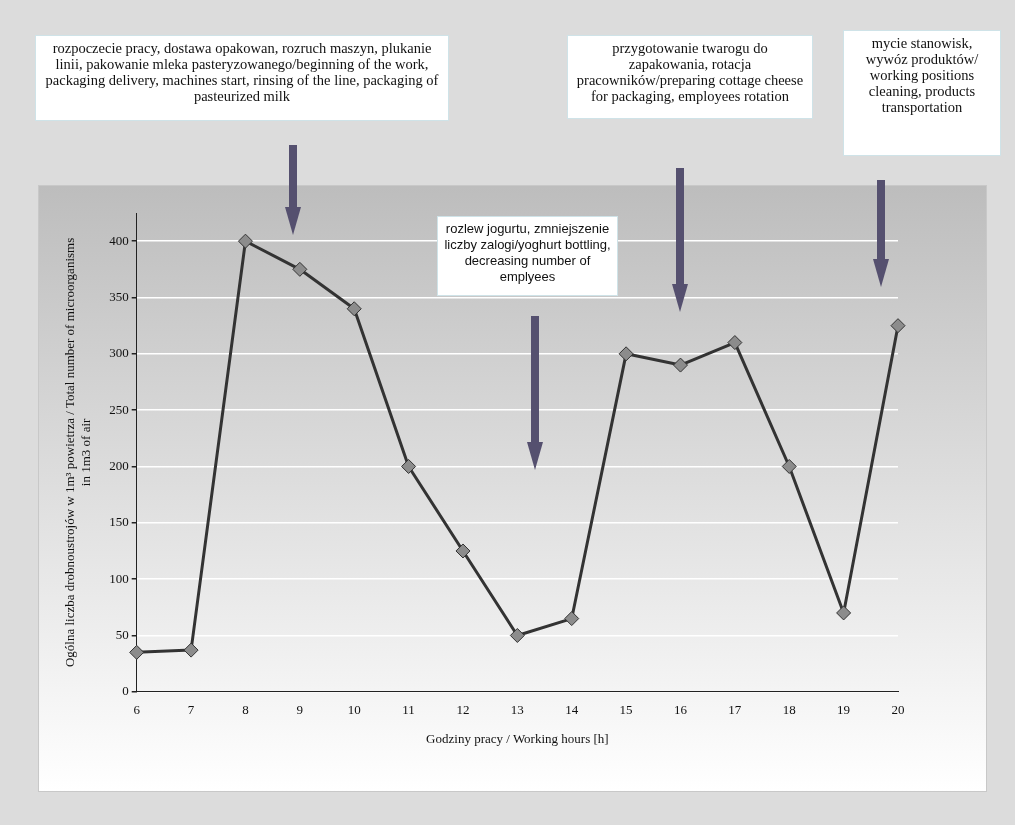 The image size is (1015, 825). I want to click on x-tick-label: 10, so click(354, 710).